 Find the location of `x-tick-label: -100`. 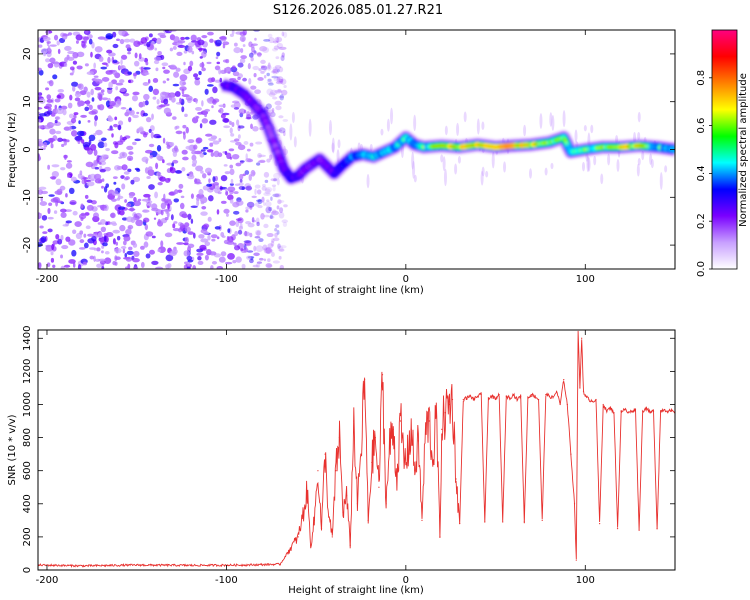

x-tick-label: -100 is located at coordinates (226, 279).